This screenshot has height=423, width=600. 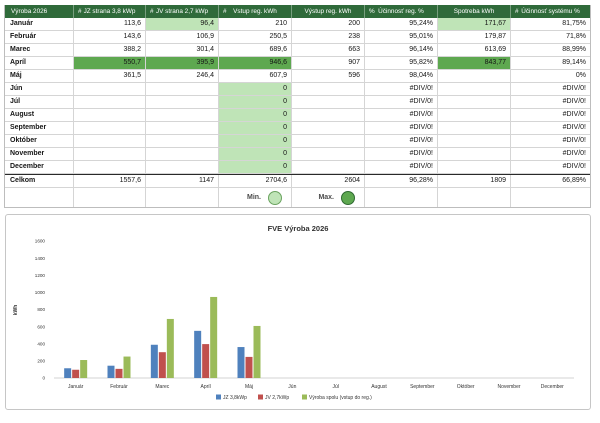 I want to click on cell-jv: 96,4, so click(x=182, y=24).